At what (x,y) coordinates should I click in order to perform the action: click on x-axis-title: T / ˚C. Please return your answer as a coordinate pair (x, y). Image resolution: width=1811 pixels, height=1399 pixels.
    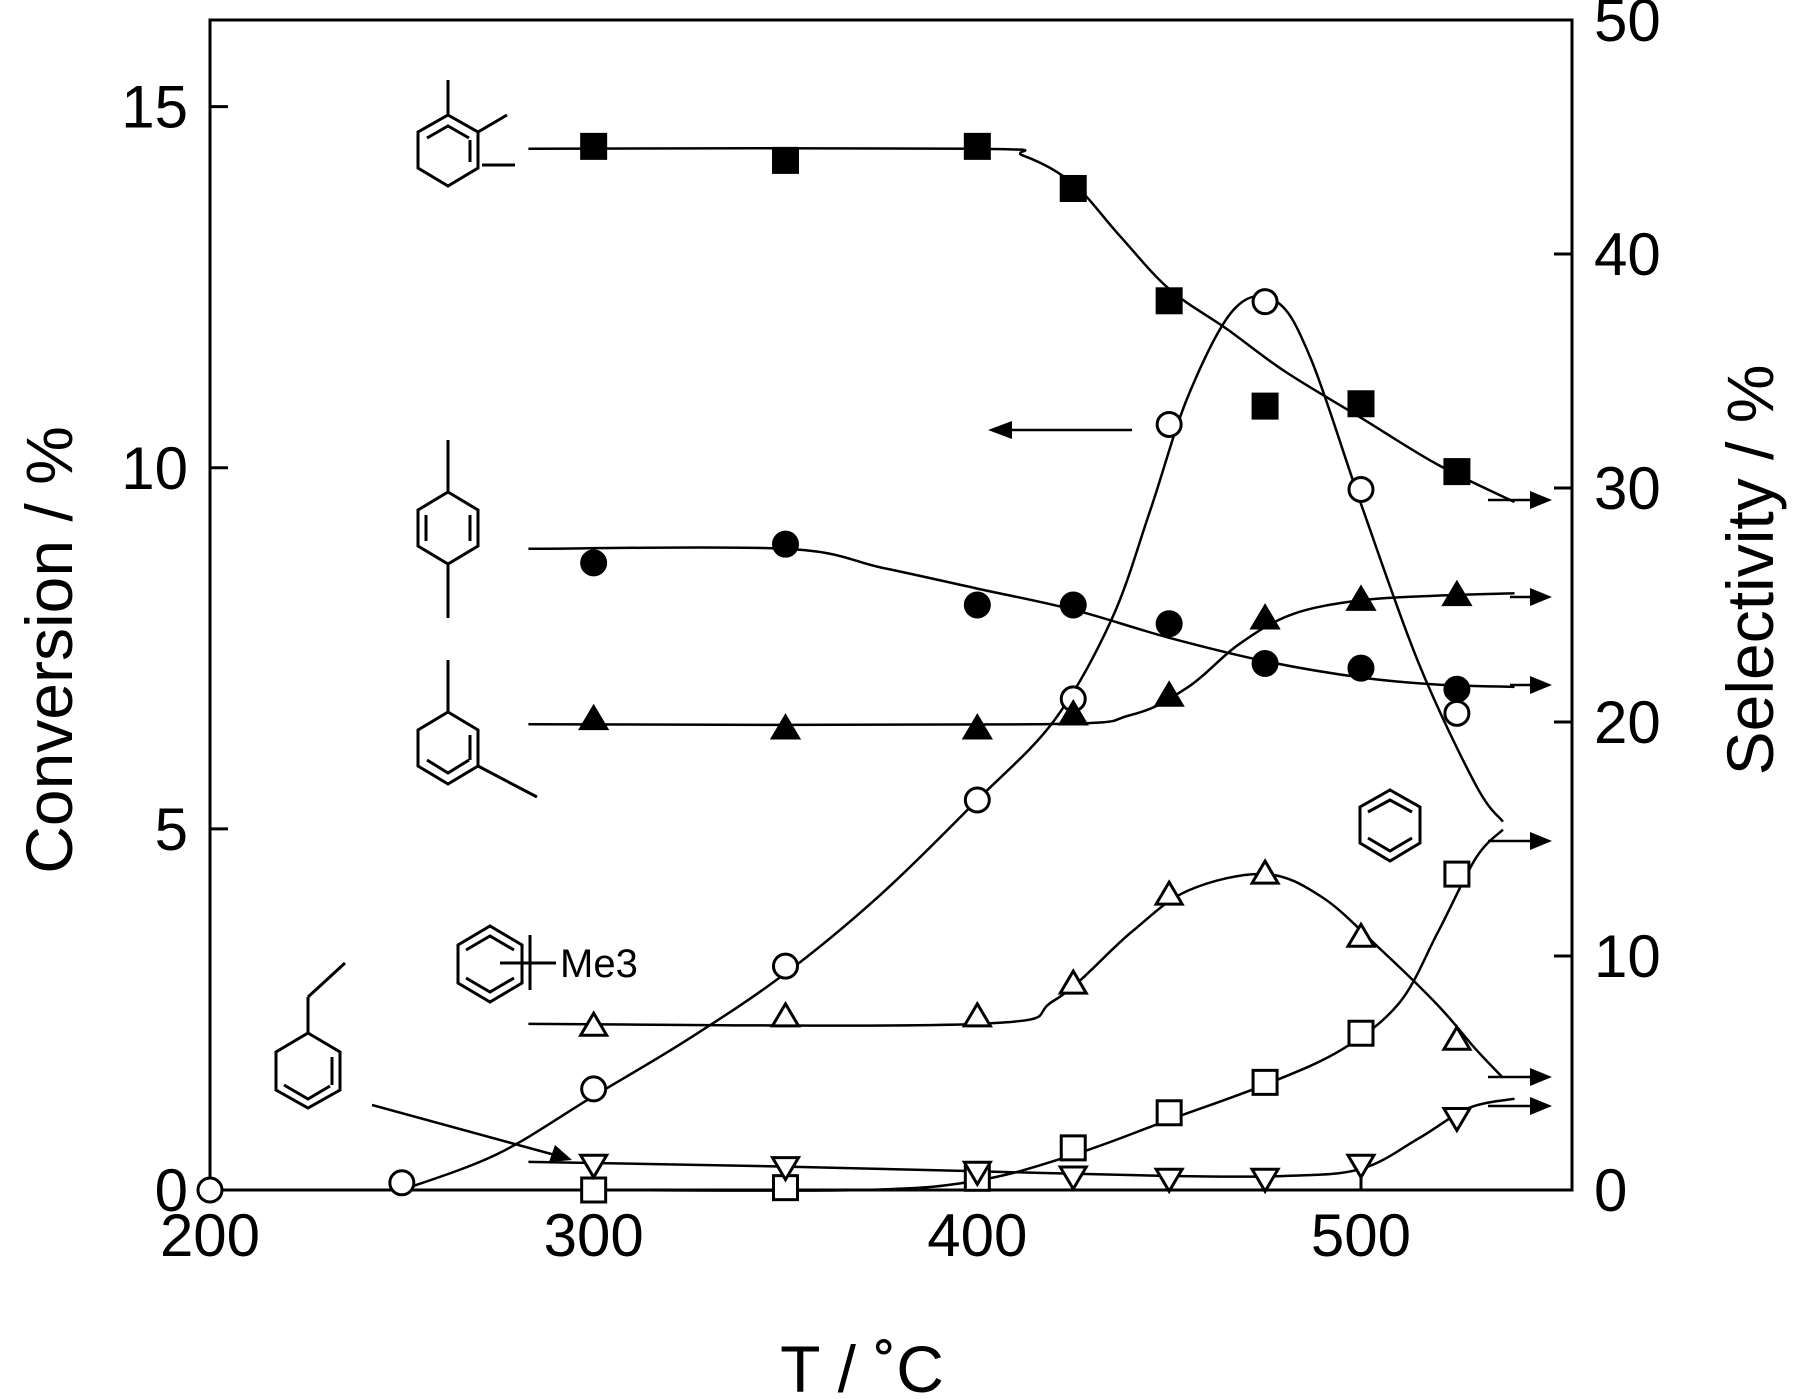
    Looking at the image, I should click on (862, 1365).